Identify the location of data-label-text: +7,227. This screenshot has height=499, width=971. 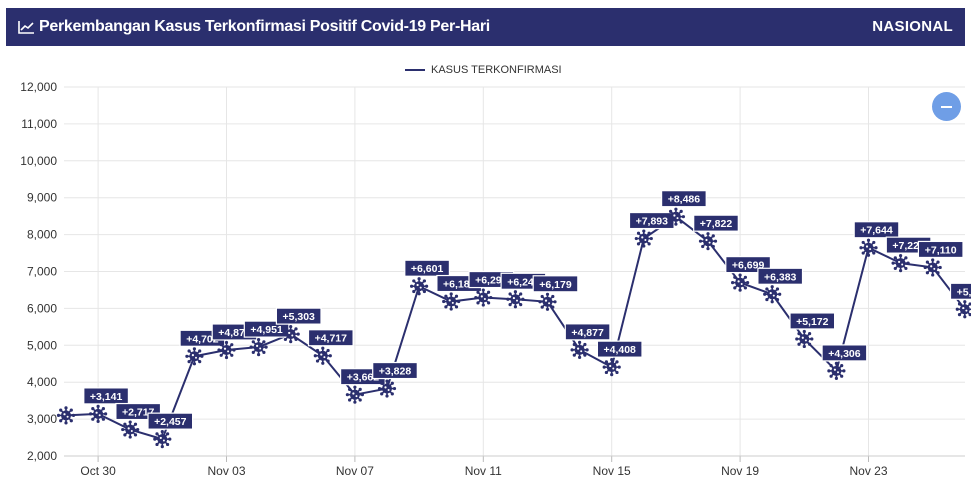
(908, 246).